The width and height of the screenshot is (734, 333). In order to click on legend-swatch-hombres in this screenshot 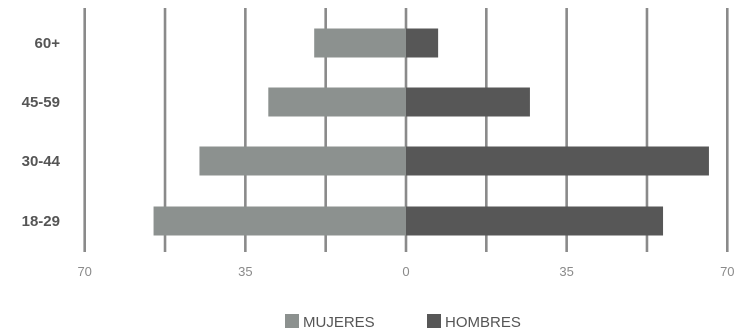, I will do `click(434, 321)`.